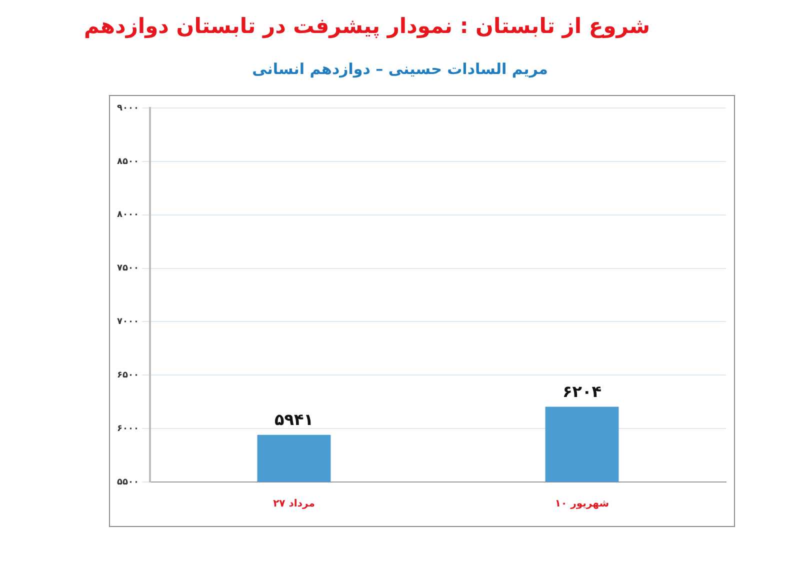  What do you see at coordinates (367, 26) in the screenshot?
I see `chart-title: شروع از تابستان : نمودار پیشرفت در تابستان دوازدهم` at bounding box center [367, 26].